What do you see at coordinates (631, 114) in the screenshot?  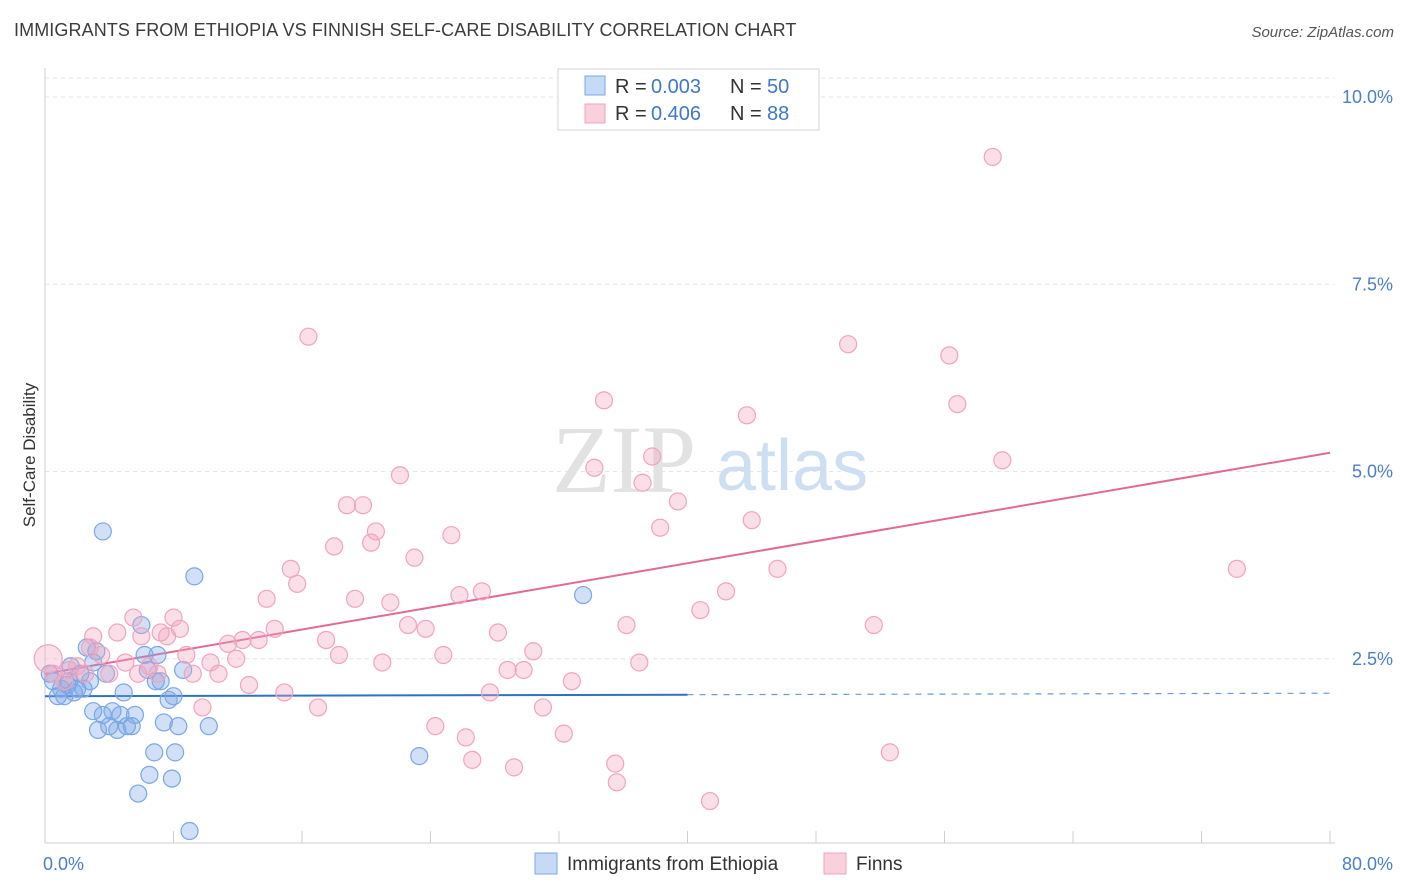 I see `legend-r-label-2: R =` at bounding box center [631, 114].